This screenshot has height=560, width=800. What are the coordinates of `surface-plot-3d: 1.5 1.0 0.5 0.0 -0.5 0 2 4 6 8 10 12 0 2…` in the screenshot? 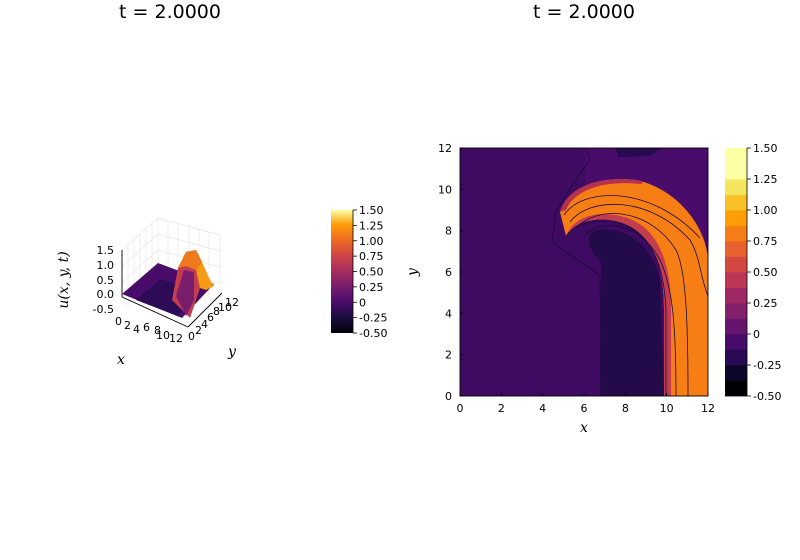 It's located at (147, 292).